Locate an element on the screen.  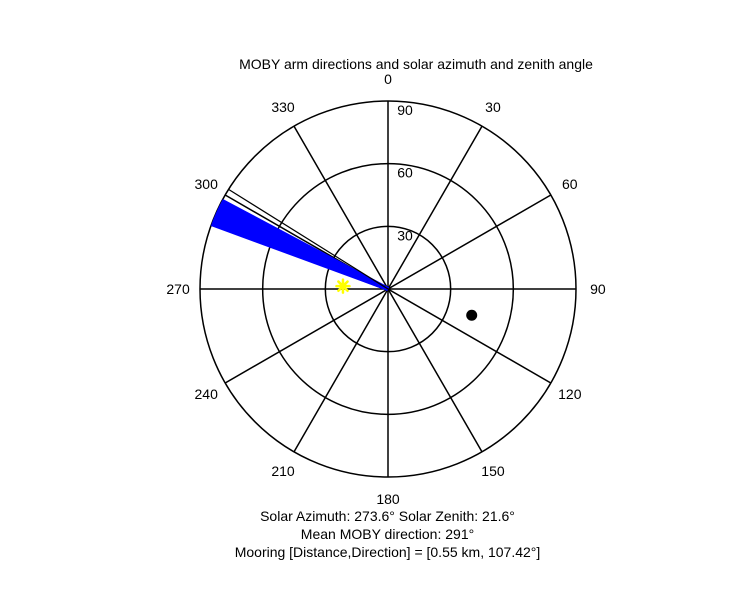
angle-tick-label-150: 150 is located at coordinates (493, 471).